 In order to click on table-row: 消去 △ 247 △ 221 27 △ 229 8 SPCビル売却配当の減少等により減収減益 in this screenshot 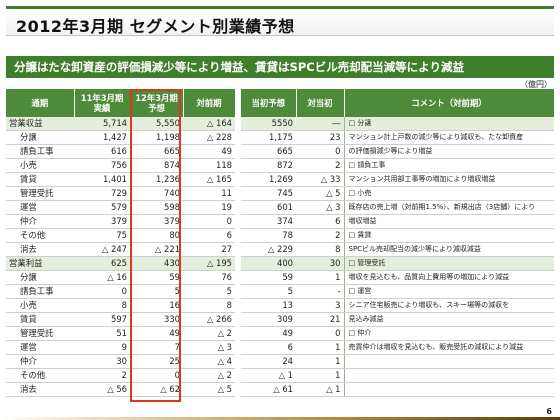, I will do `click(280, 249)`.